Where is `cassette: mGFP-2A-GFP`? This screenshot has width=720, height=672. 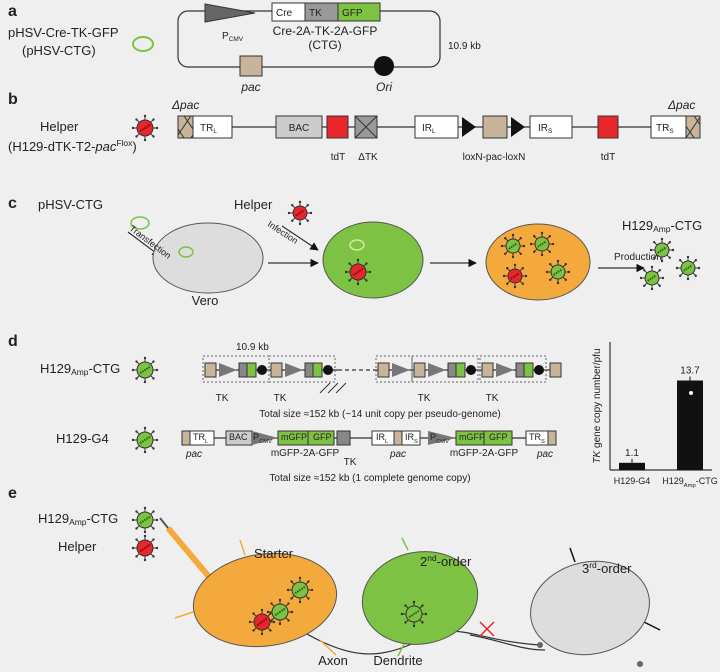 cassette: mGFP-2A-GFP is located at coordinates (305, 453).